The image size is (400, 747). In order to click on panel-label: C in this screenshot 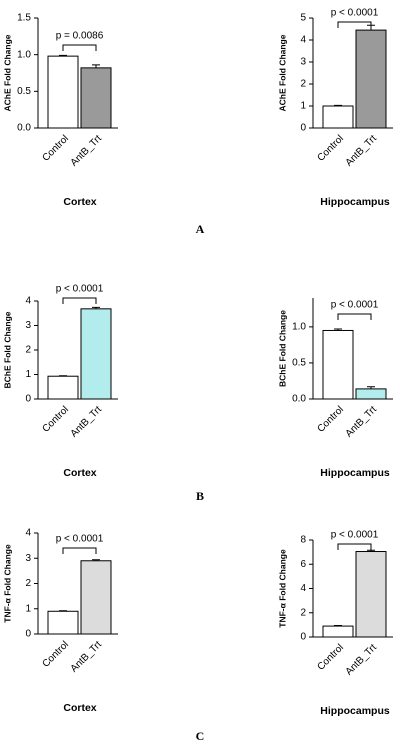, I will do `click(200, 736)`.